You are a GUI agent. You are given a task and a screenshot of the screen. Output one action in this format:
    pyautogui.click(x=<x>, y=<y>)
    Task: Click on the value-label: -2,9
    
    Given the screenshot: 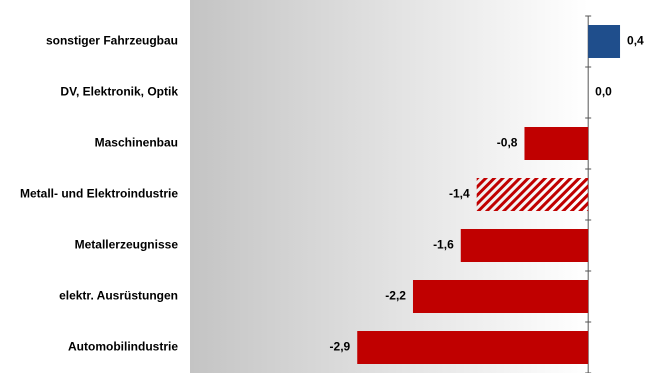 What is the action you would take?
    pyautogui.click(x=340, y=347)
    